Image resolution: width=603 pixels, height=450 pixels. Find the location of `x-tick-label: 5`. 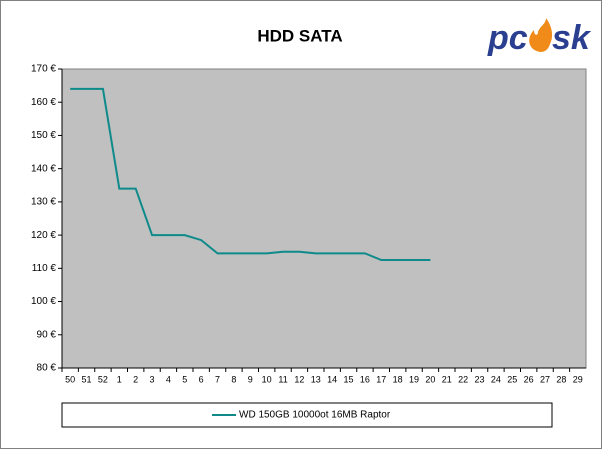

x-tick-label: 5 is located at coordinates (184, 379).